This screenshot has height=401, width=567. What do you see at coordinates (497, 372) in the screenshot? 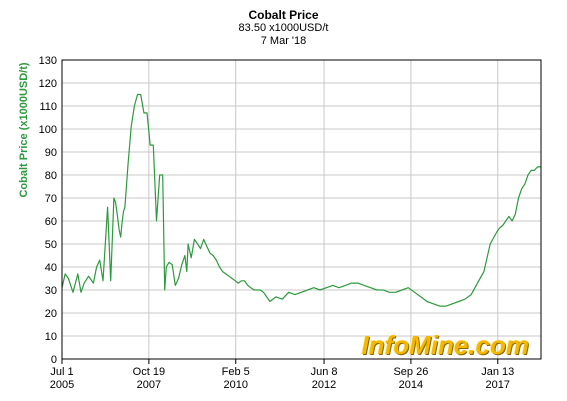
I see `x-tick-label: Jan 13` at bounding box center [497, 372].